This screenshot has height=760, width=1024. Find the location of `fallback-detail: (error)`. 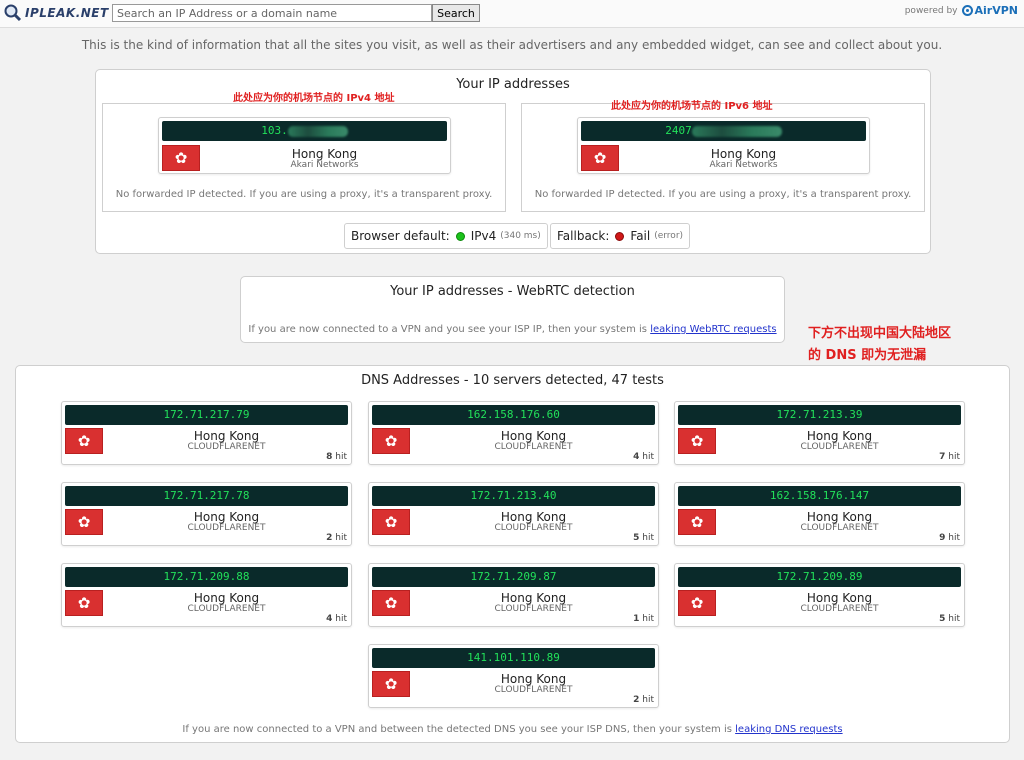

fallback-detail: (error) is located at coordinates (669, 236).